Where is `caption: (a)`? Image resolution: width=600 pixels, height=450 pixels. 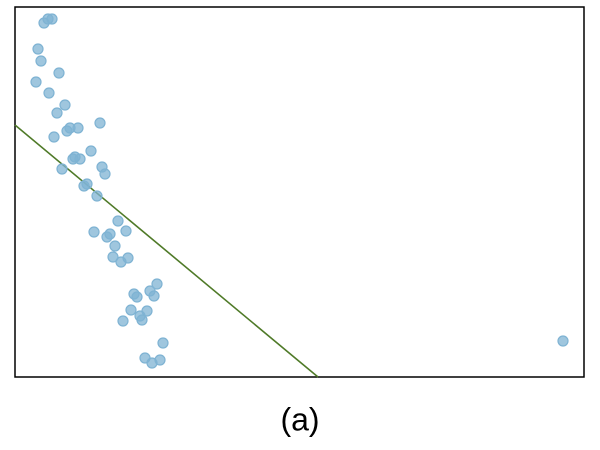 caption: (a) is located at coordinates (299, 419).